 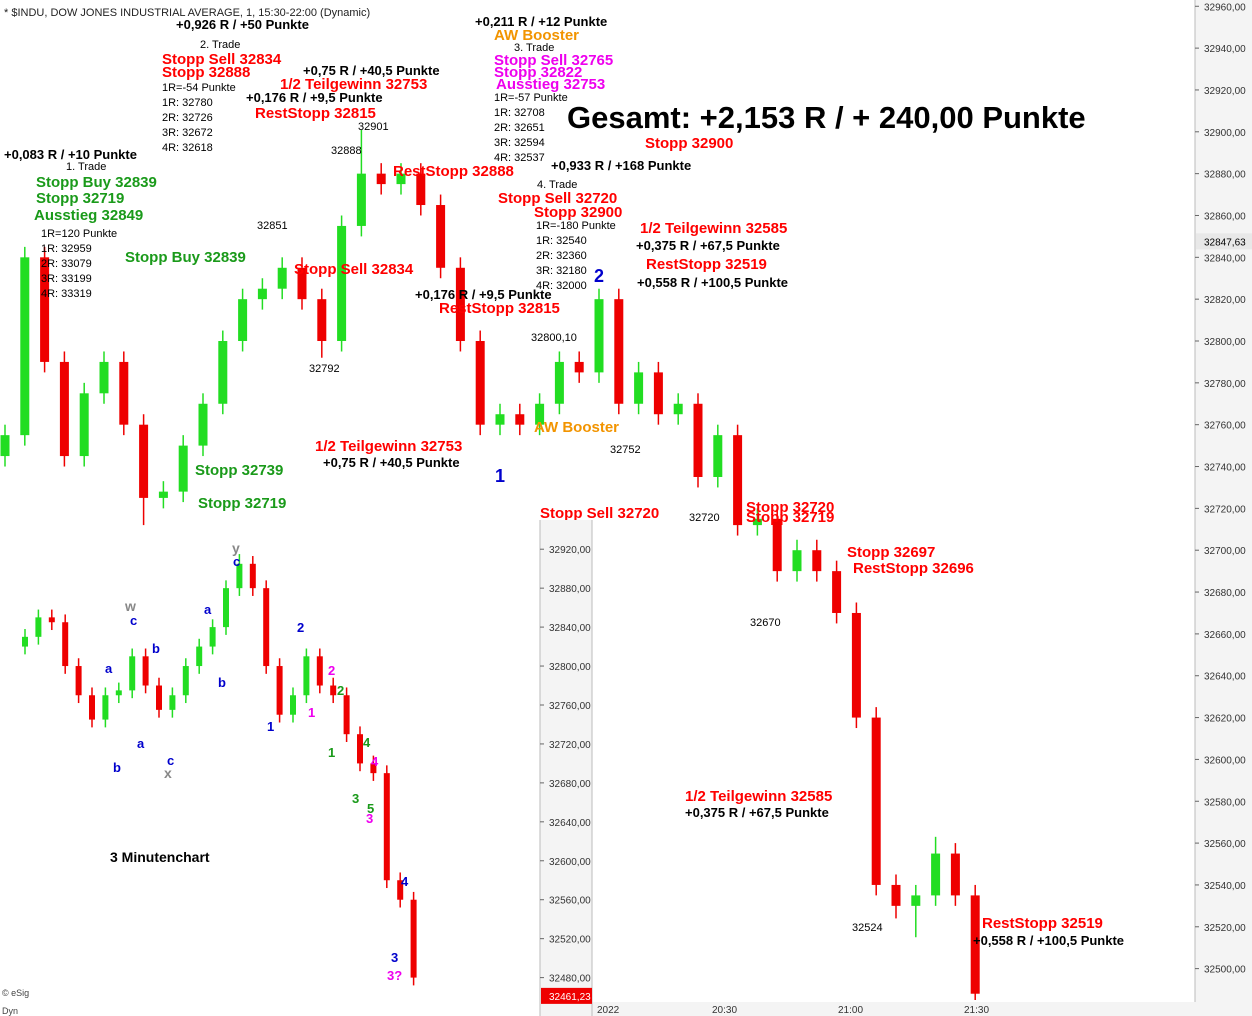 I want to click on y-tick-label: 32920,00, so click(x=570, y=550).